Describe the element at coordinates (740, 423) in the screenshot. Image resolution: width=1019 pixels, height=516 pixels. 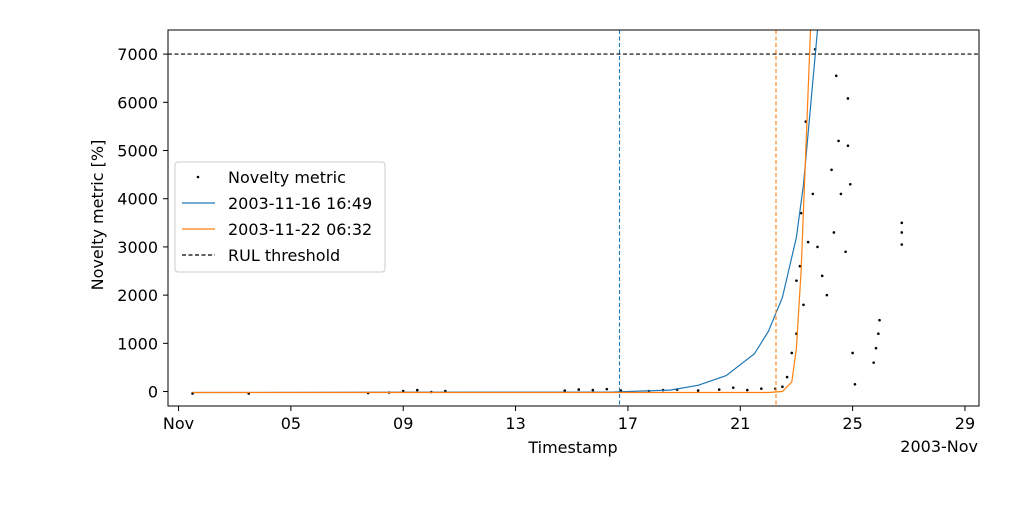
I see `x-tick-label: 21` at that location.